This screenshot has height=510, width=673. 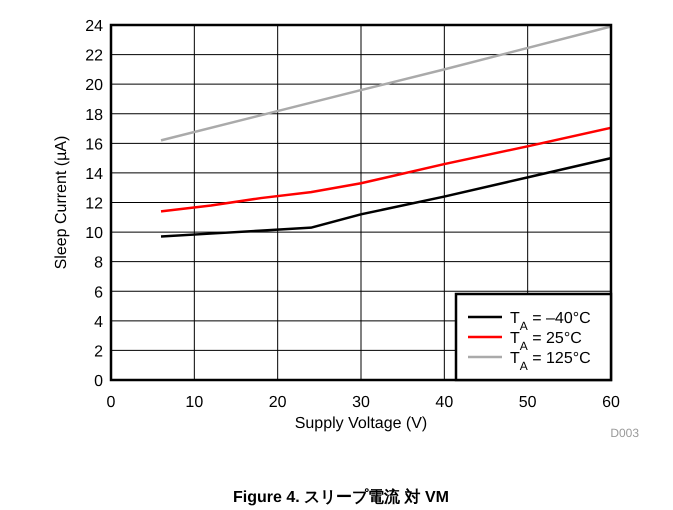 What do you see at coordinates (61, 203) in the screenshot?
I see `y-axis-title: Sleep Current (µA)` at bounding box center [61, 203].